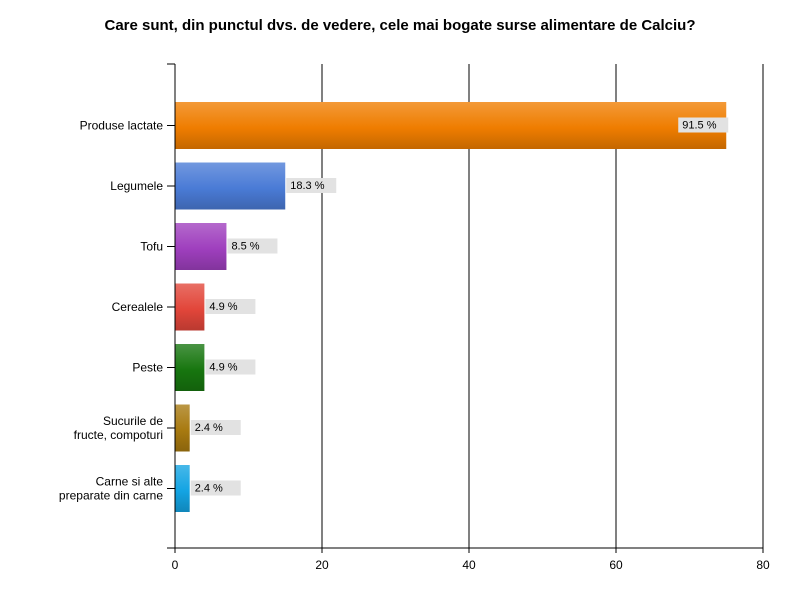 Image resolution: width=800 pixels, height=600 pixels. I want to click on x-tick-label: 20, so click(322, 565).